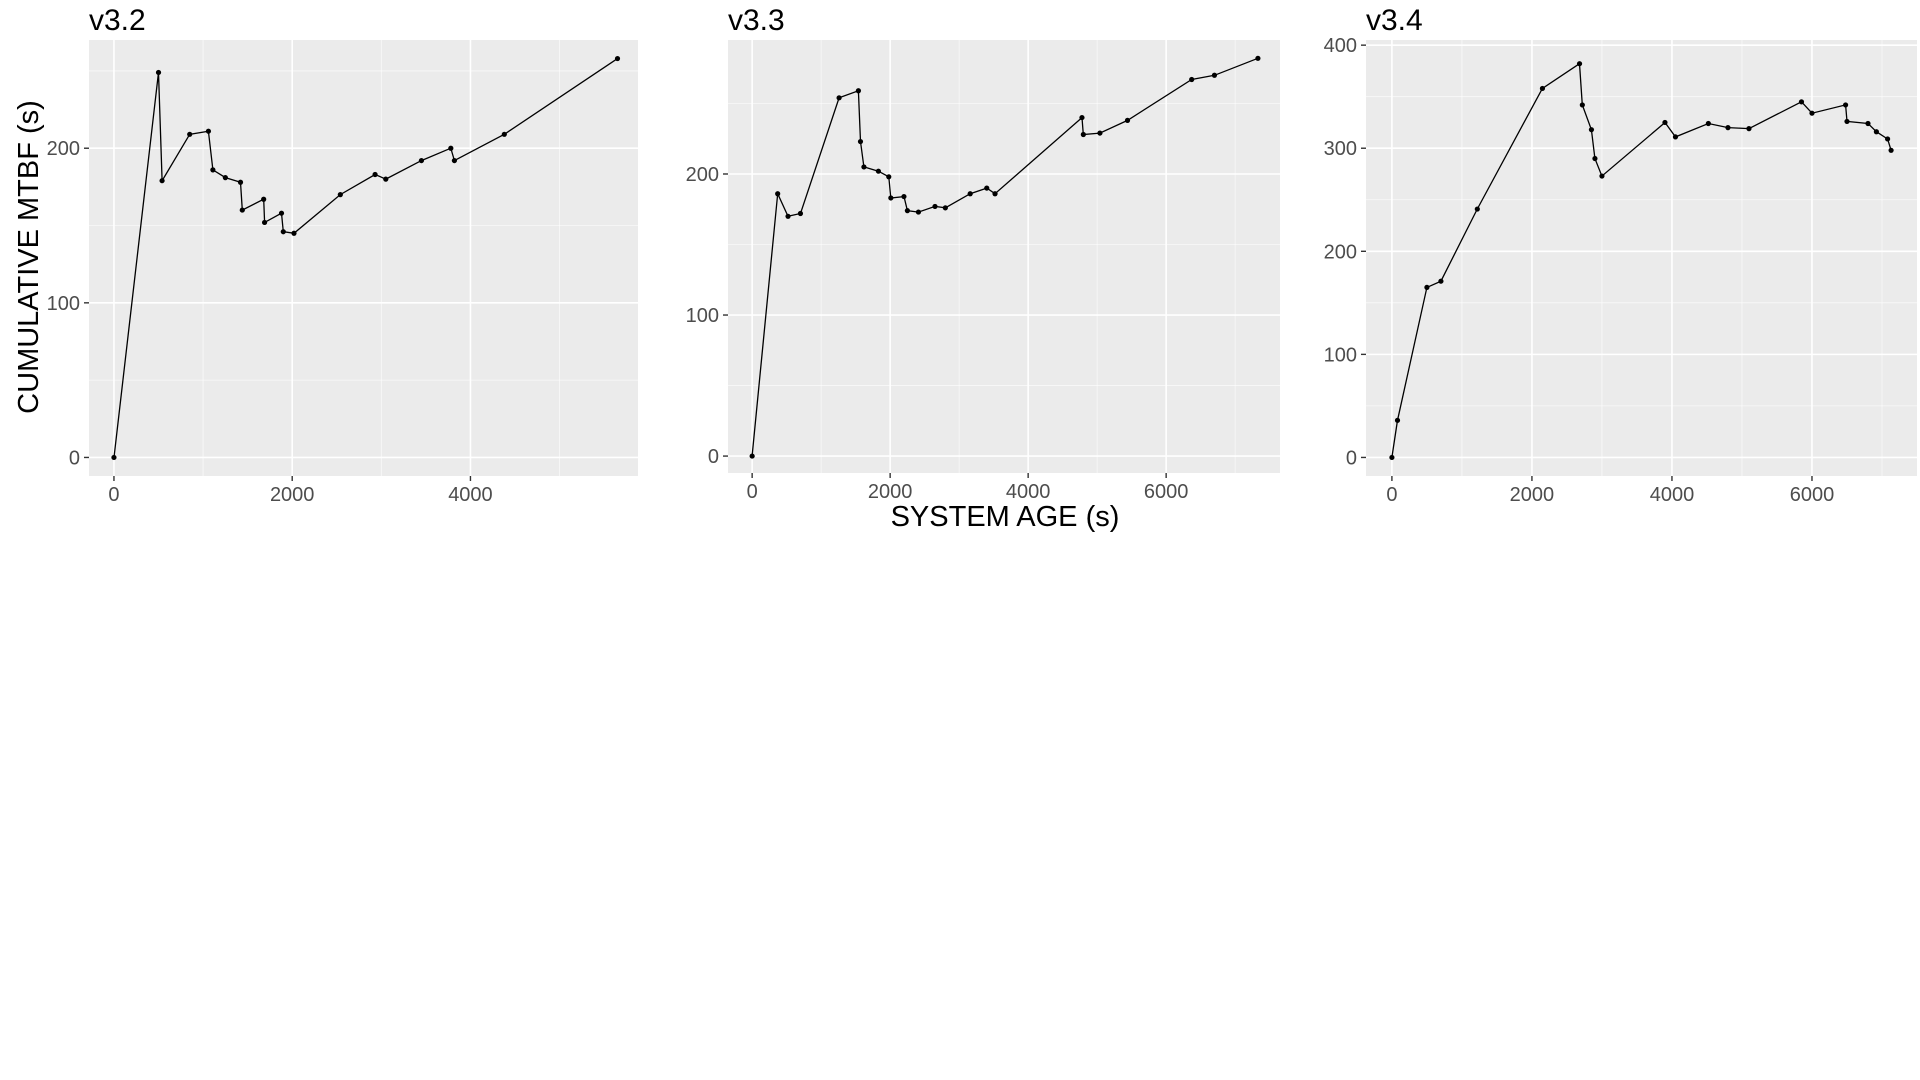  I want to click on panel-v3-2: 0 2000 4000 0 100 200 v3.2, so click(342, 255).